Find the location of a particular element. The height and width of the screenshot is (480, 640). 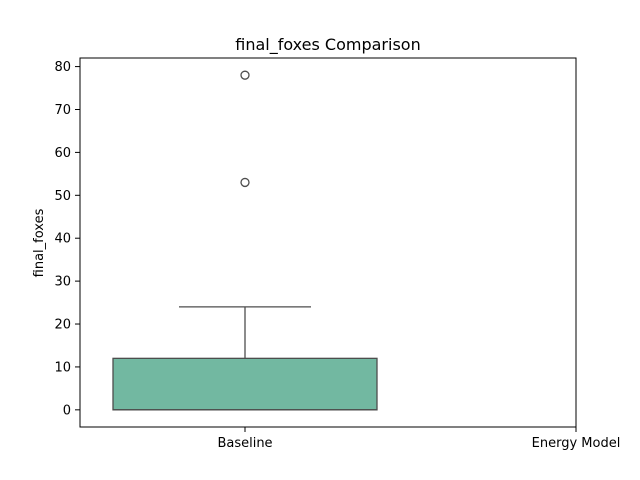

y-tick-label: 60 is located at coordinates (62, 153).